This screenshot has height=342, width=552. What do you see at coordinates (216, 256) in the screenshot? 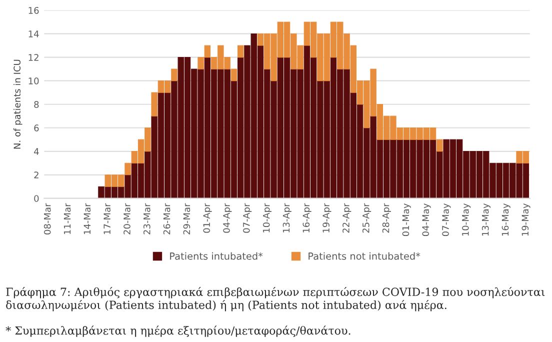
I see `legend-label: Patients intubated*` at bounding box center [216, 256].